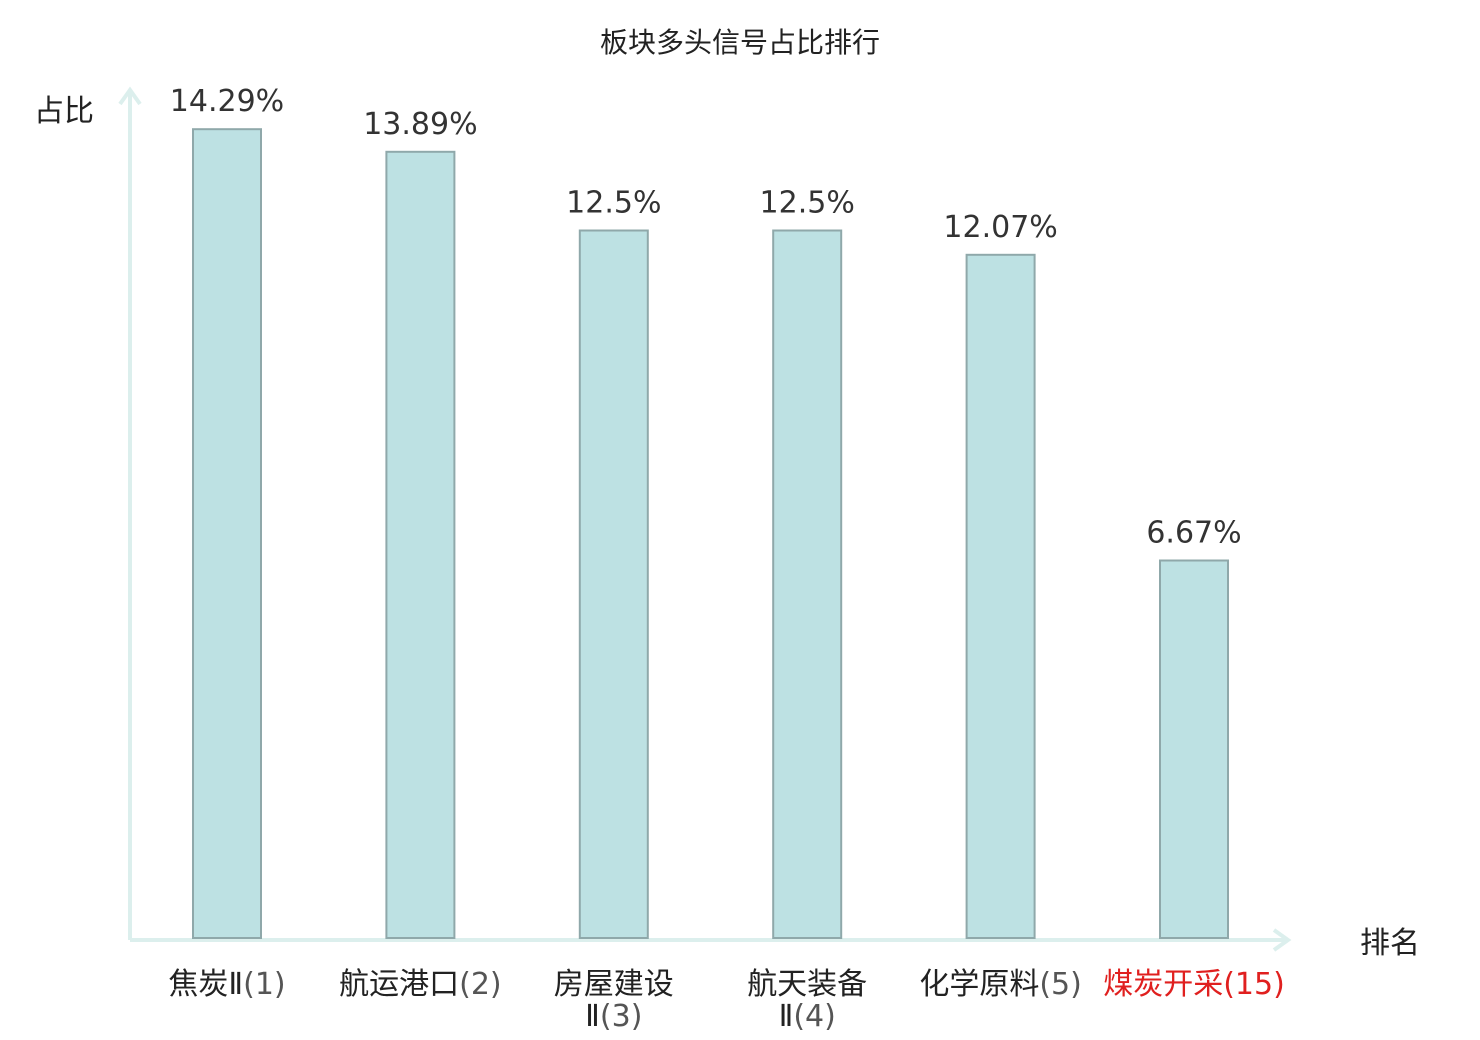 This screenshot has width=1480, height=1040. Describe the element at coordinates (1000, 227) in the screenshot. I see `value-label-5: 12.07%` at that location.